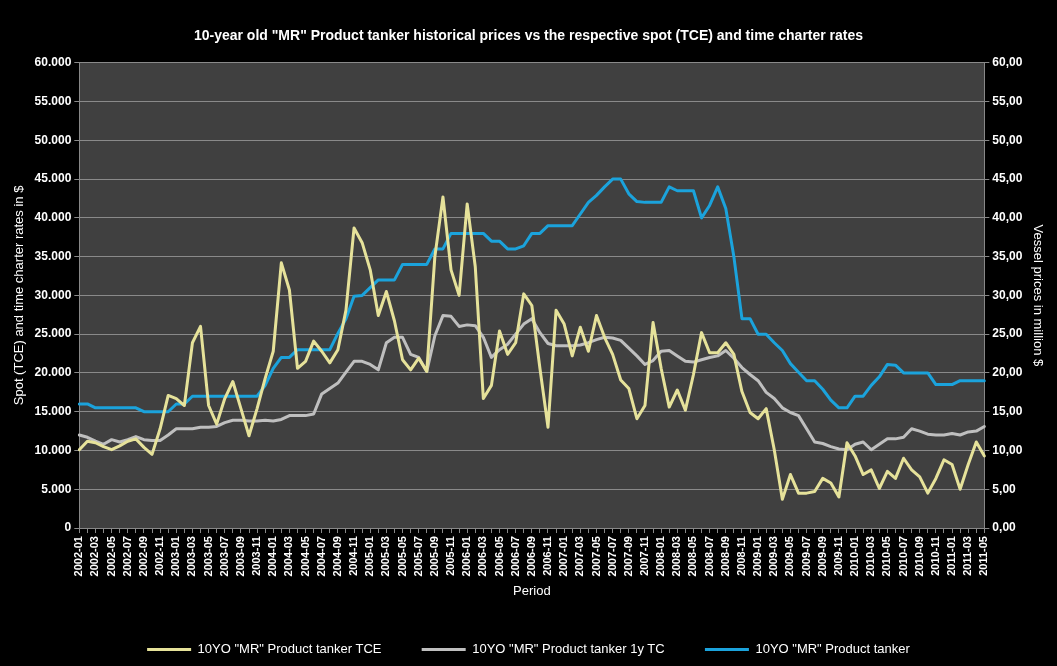 The height and width of the screenshot is (666, 1057). Describe the element at coordinates (53, 62) in the screenshot. I see `y-tick-label: 60.000` at that location.